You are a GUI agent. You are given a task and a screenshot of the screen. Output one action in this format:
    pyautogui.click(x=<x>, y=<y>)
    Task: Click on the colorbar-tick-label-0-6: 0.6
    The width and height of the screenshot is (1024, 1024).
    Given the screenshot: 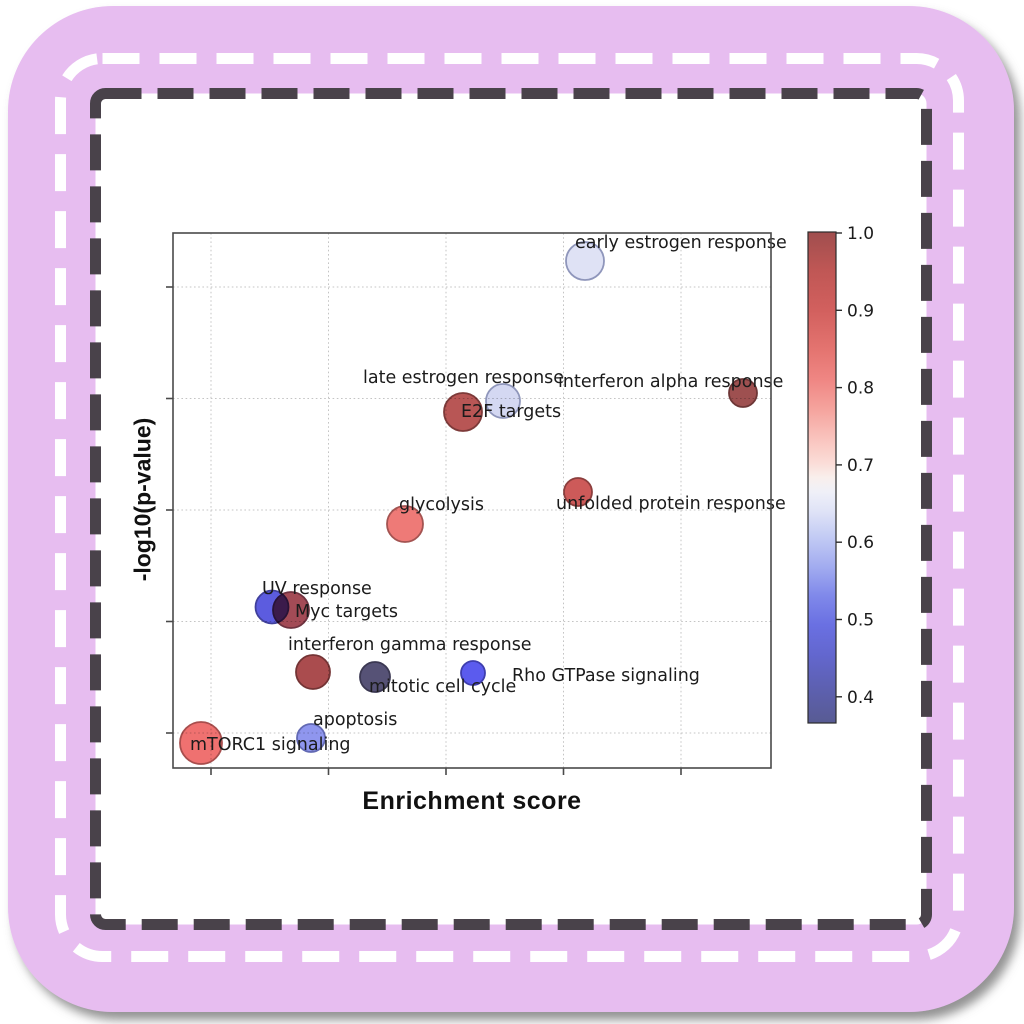 What is the action you would take?
    pyautogui.click(x=860, y=543)
    